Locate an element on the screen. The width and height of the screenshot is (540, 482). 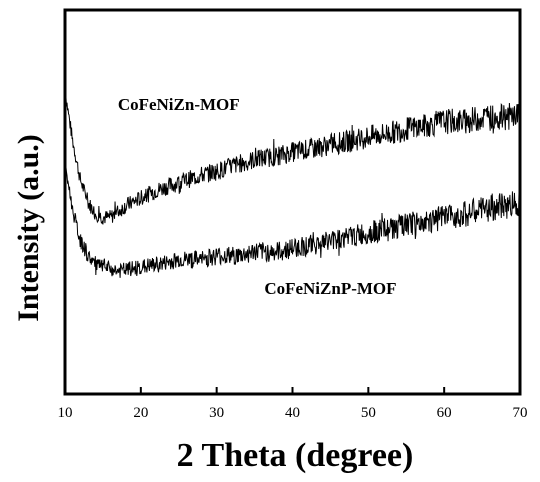
y-axis-title: Intensity (a.u.) is located at coordinates (28, 228).